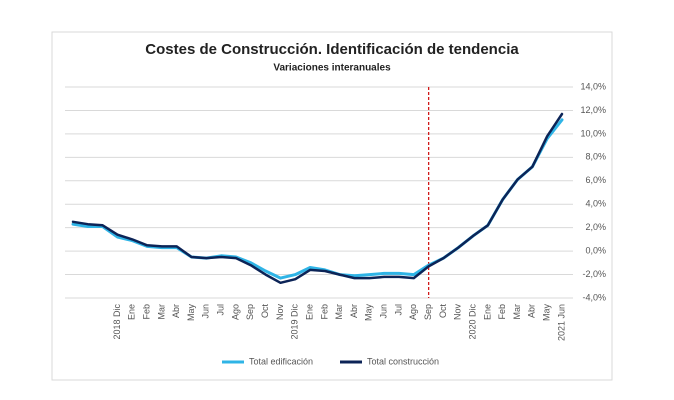 The width and height of the screenshot is (674, 400). I want to click on y-tick-label: -4,0%, so click(594, 297).